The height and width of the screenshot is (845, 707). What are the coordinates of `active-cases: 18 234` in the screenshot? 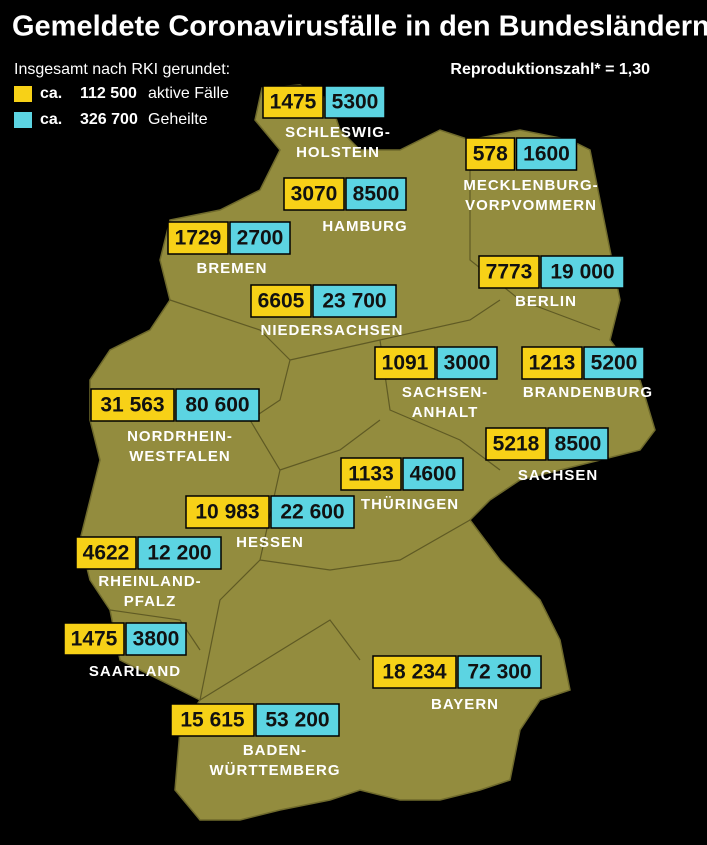 It's located at (414, 672).